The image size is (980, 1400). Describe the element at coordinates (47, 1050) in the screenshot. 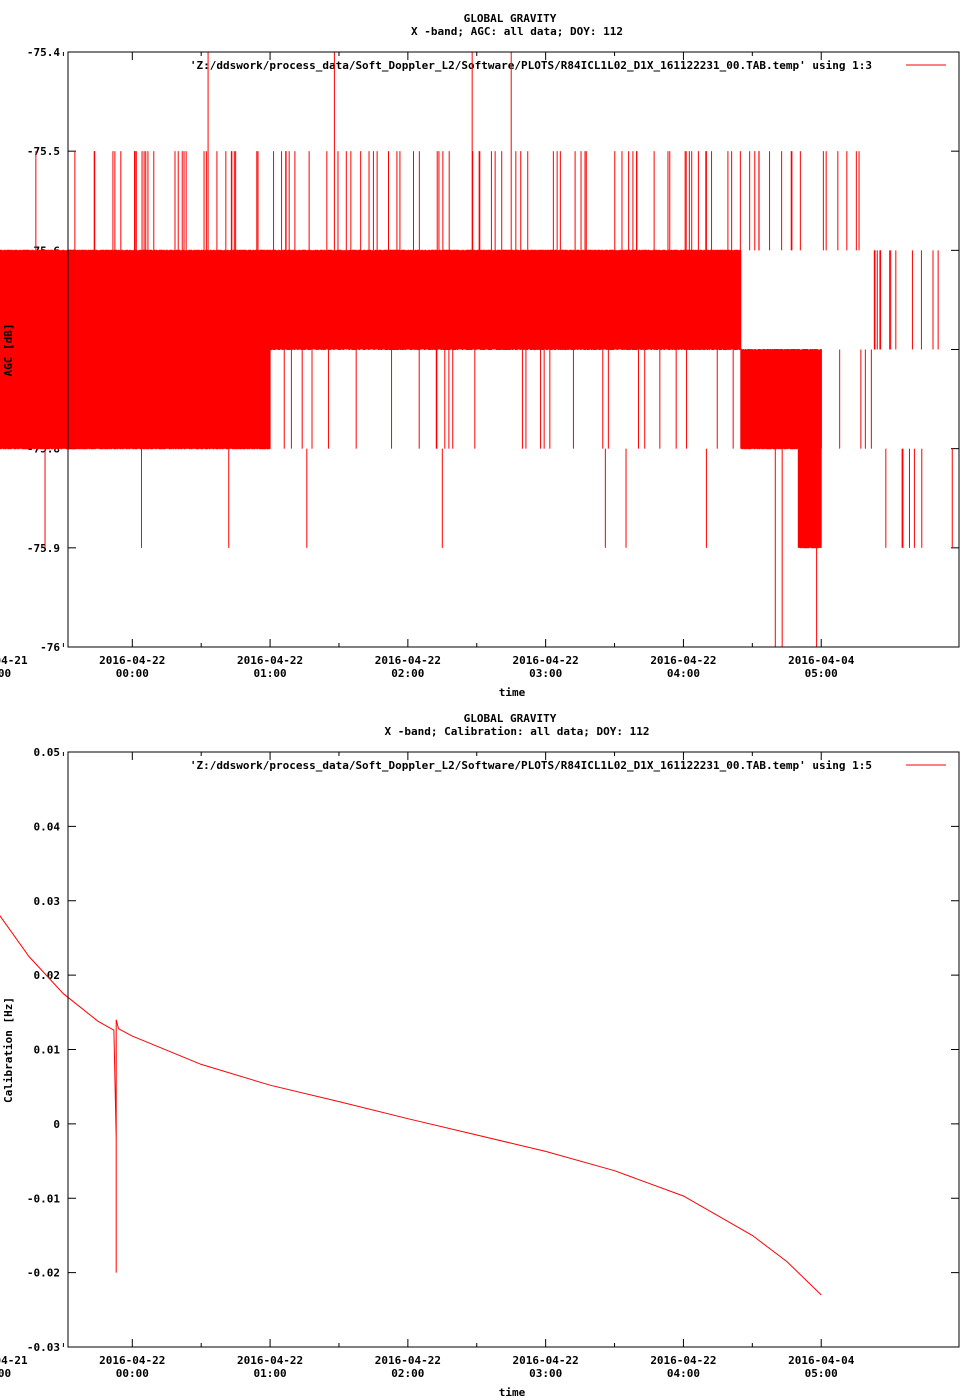

I see `y-tick-label: 0.01` at that location.